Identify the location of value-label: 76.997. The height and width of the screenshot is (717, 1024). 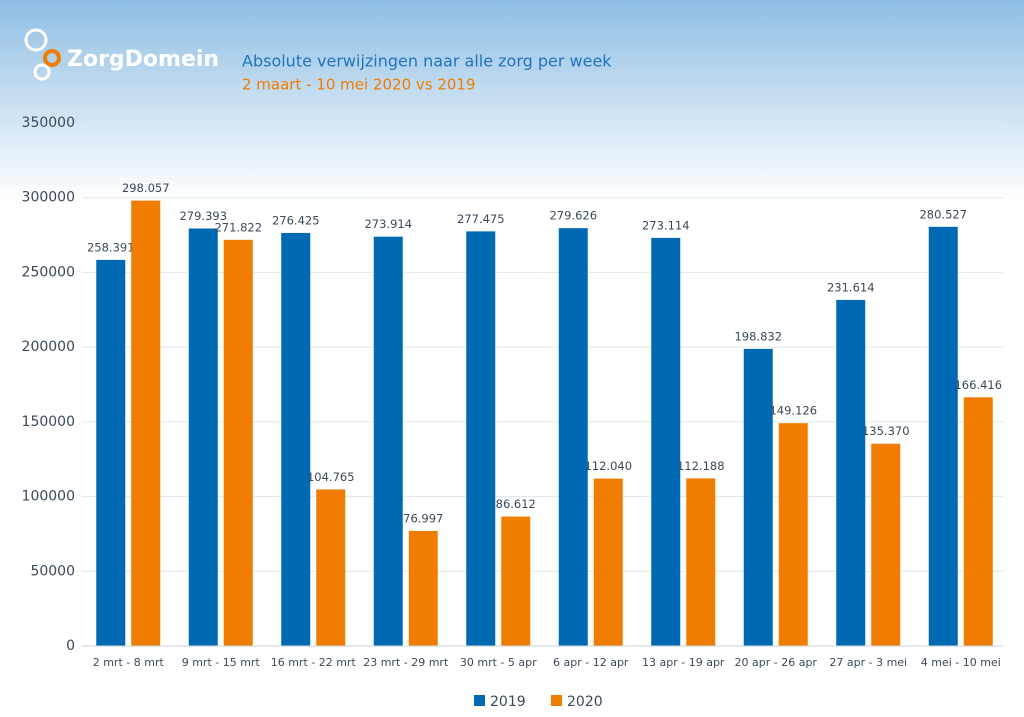
(423, 518).